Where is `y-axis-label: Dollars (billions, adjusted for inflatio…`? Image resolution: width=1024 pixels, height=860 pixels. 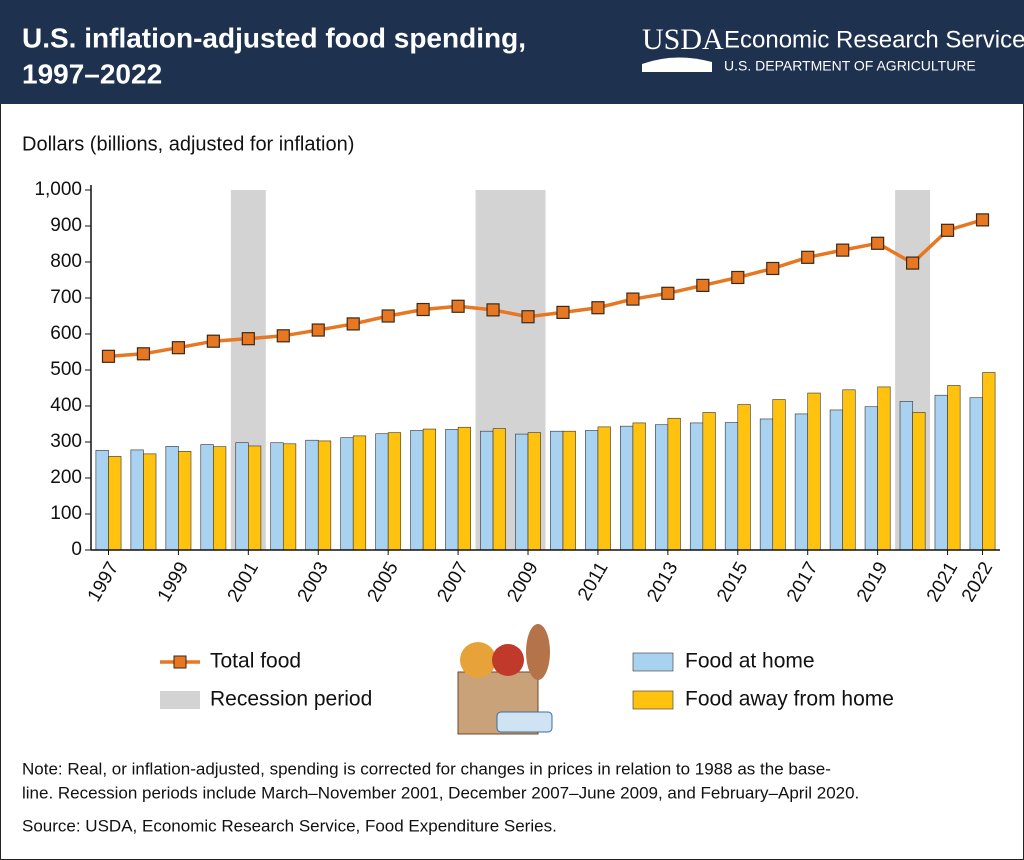
y-axis-label: Dollars (billions, adjusted for inflatio… is located at coordinates (188, 144).